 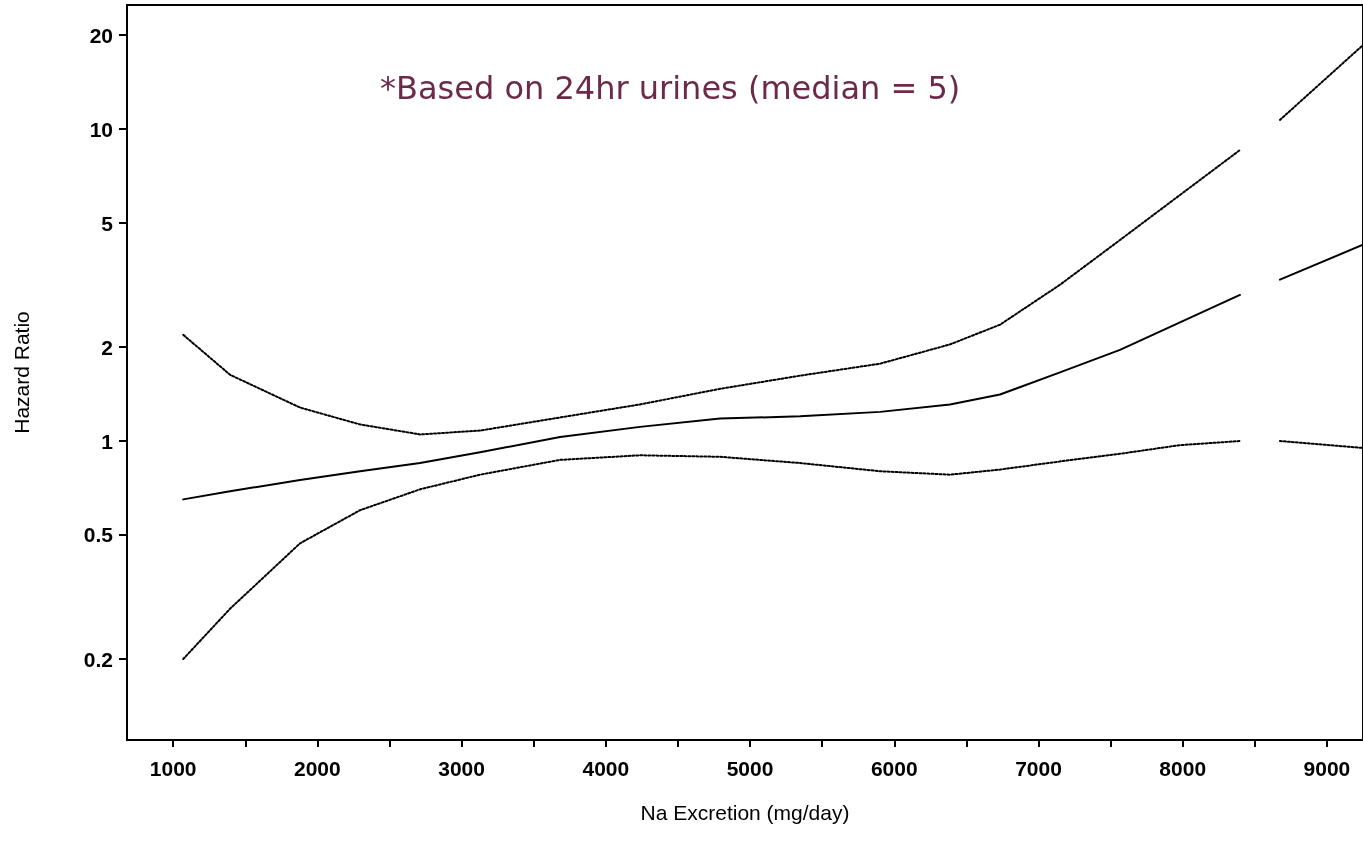 I want to click on y-tick-label: 0.2, so click(x=98, y=659).